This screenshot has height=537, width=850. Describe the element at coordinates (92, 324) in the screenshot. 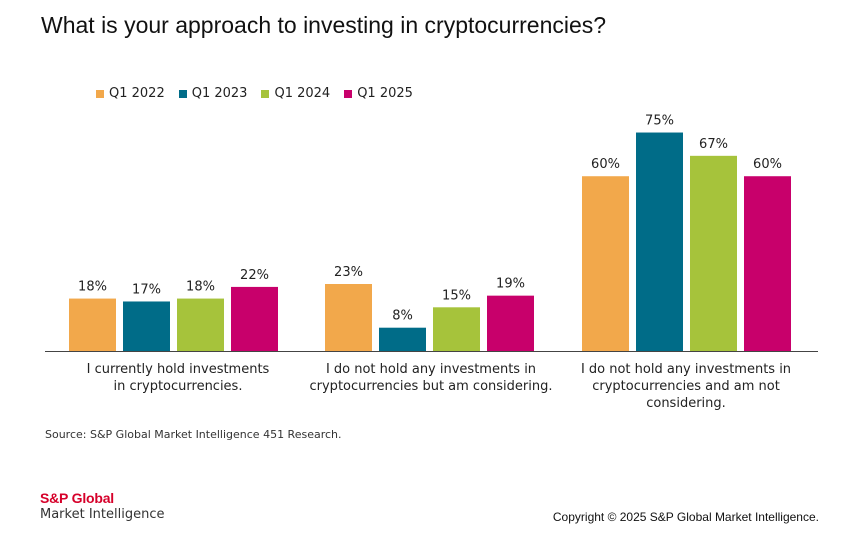

I see `bar-q1-2022-cat1` at that location.